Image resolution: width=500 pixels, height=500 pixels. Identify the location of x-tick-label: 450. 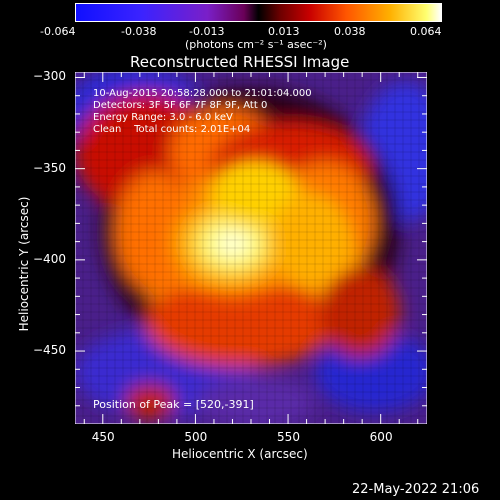
(103, 437).